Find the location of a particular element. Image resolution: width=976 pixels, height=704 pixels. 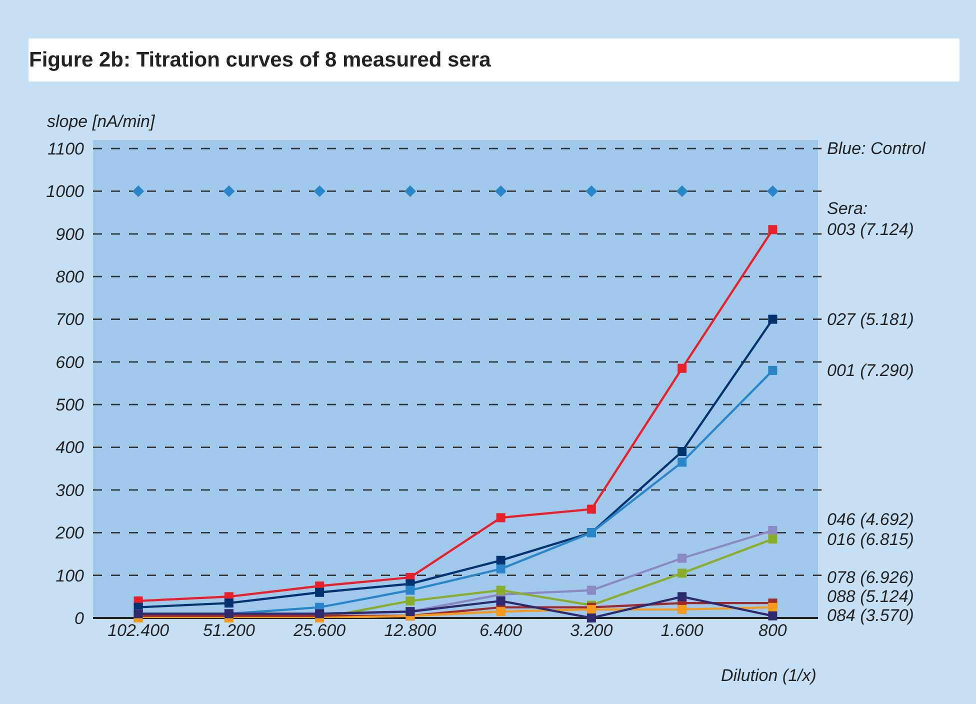

y-tick-label: 1100 is located at coordinates (66, 148).